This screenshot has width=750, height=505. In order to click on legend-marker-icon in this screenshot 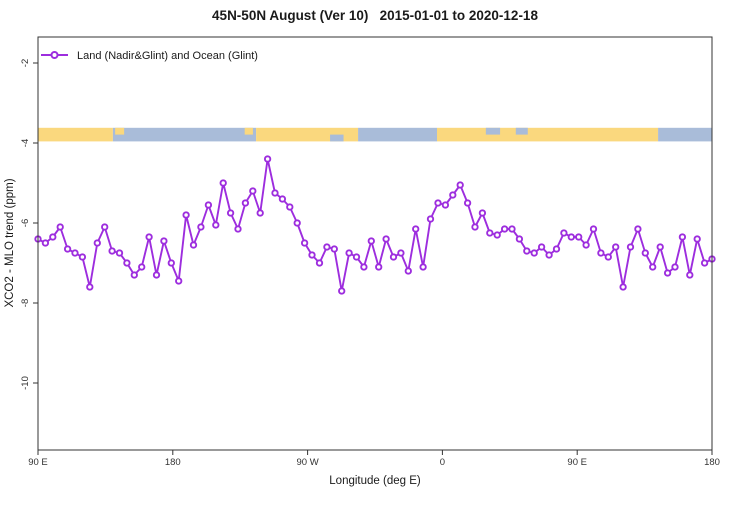, I will do `click(54, 55)`.